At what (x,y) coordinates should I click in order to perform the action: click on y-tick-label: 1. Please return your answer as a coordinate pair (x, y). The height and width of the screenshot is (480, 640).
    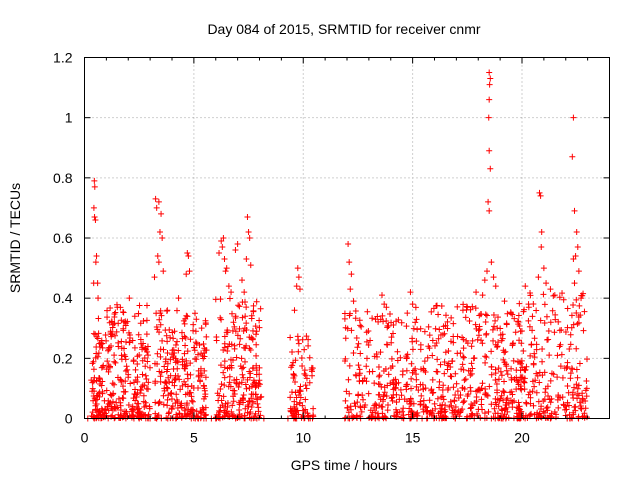
    Looking at the image, I should click on (69, 118).